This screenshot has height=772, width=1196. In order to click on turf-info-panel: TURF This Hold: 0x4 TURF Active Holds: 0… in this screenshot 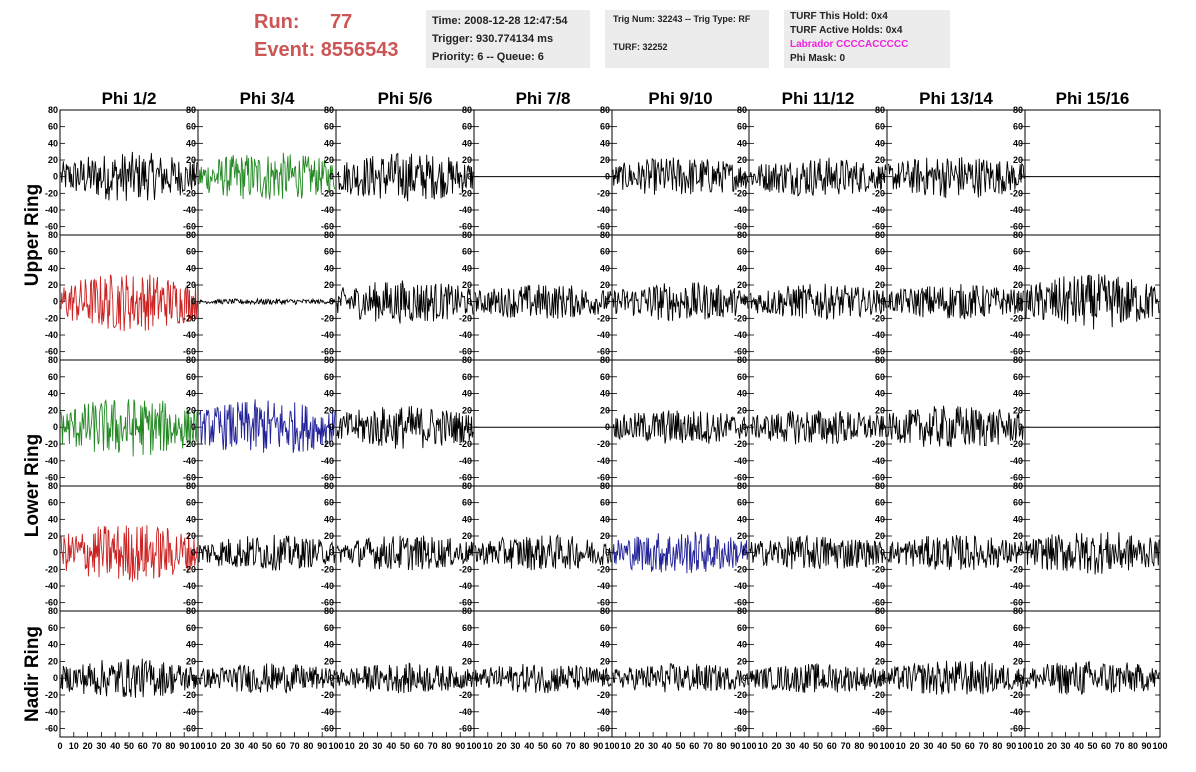, I will do `click(867, 39)`.